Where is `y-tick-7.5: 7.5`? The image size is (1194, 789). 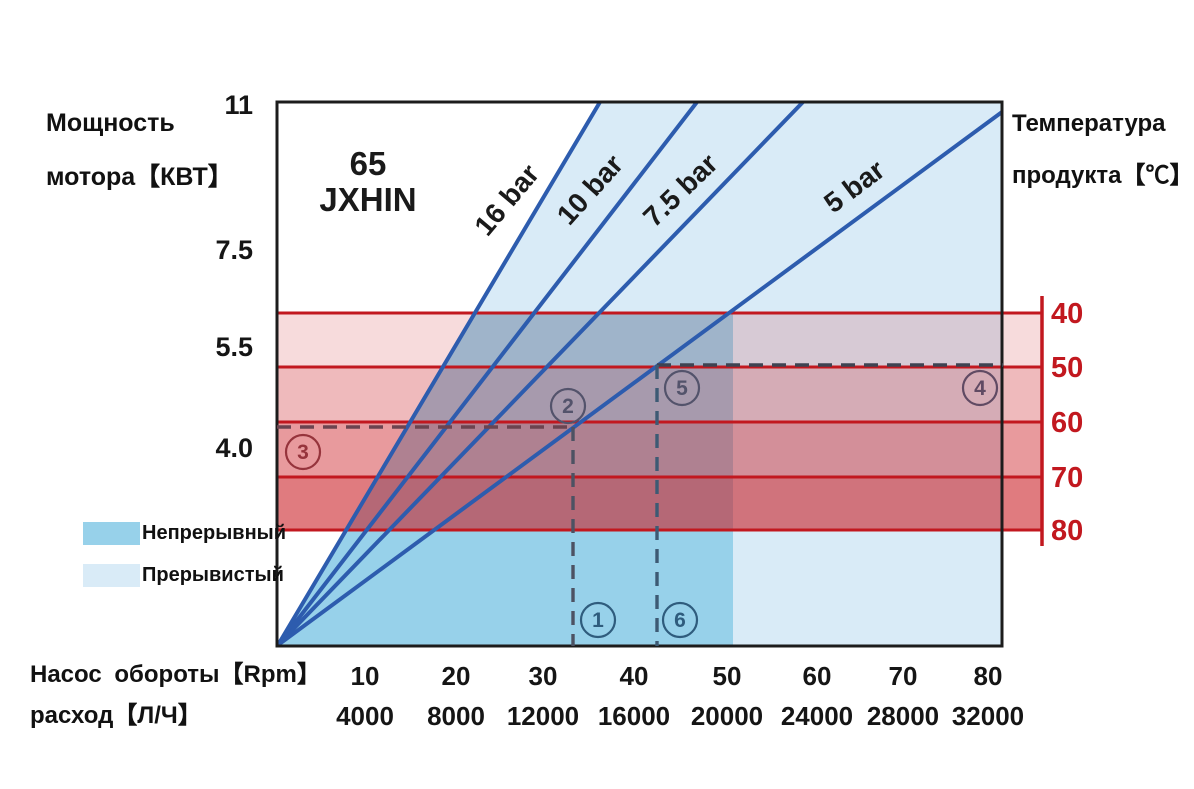
y-tick-7.5: 7.5 is located at coordinates (234, 250).